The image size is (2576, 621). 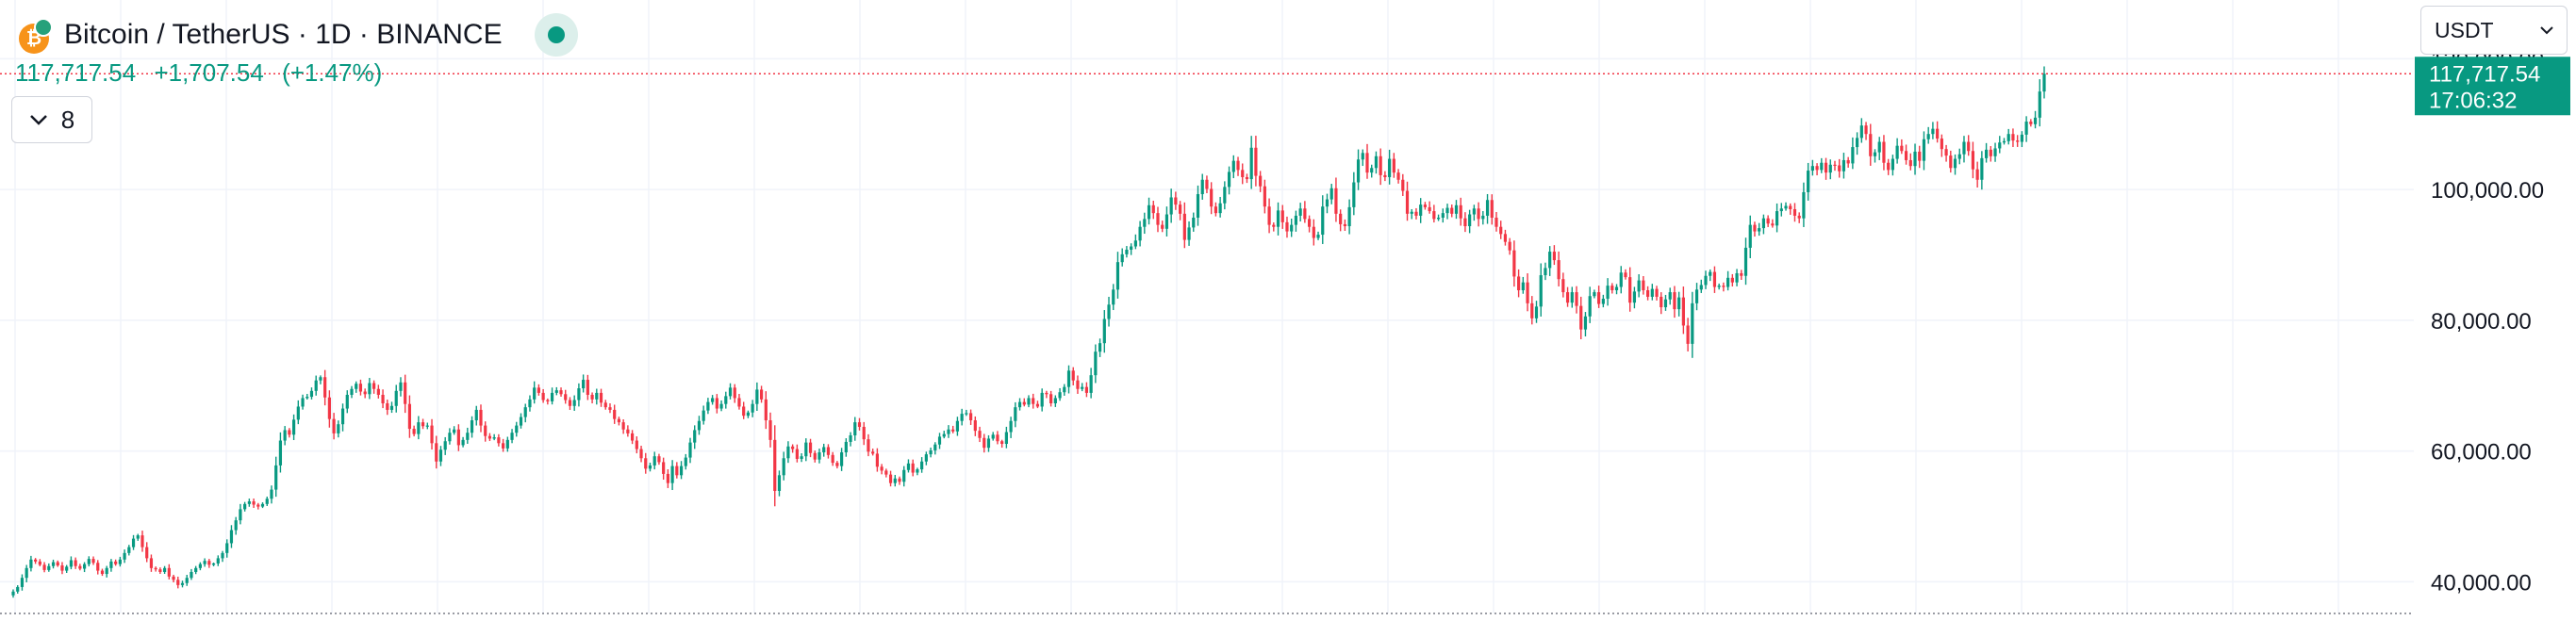 What do you see at coordinates (2494, 30) in the screenshot?
I see `currency-select: USDT` at bounding box center [2494, 30].